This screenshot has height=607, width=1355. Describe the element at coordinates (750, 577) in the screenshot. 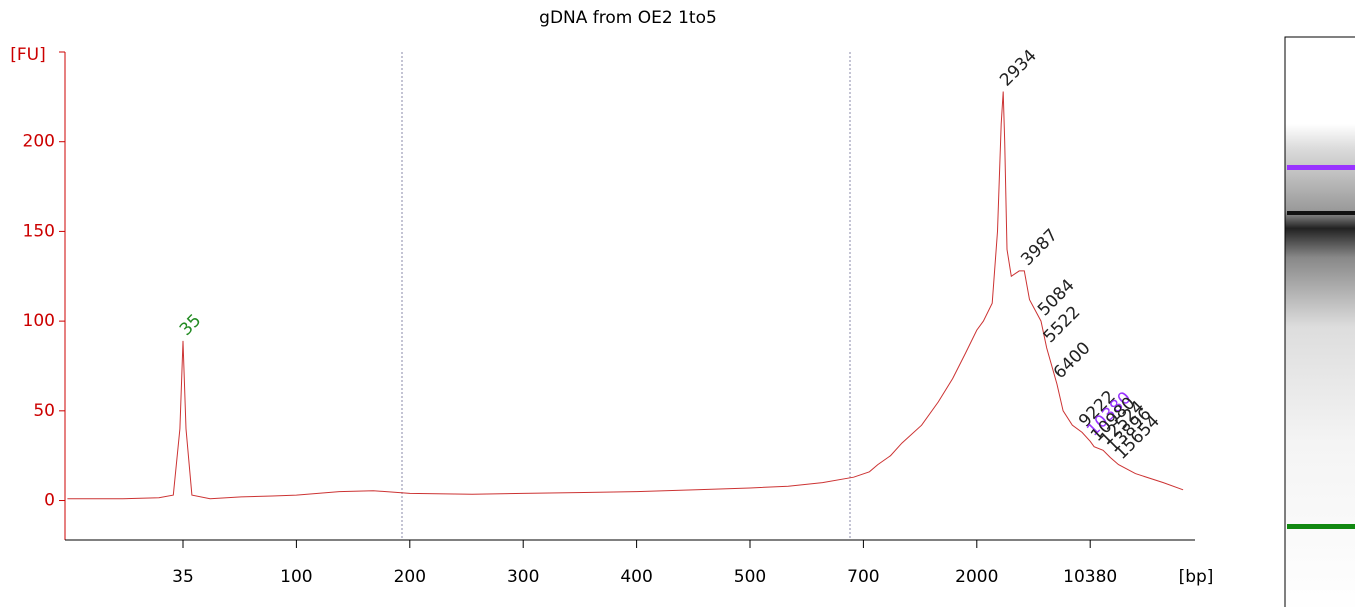

I see `x-tick-label: 500` at that location.